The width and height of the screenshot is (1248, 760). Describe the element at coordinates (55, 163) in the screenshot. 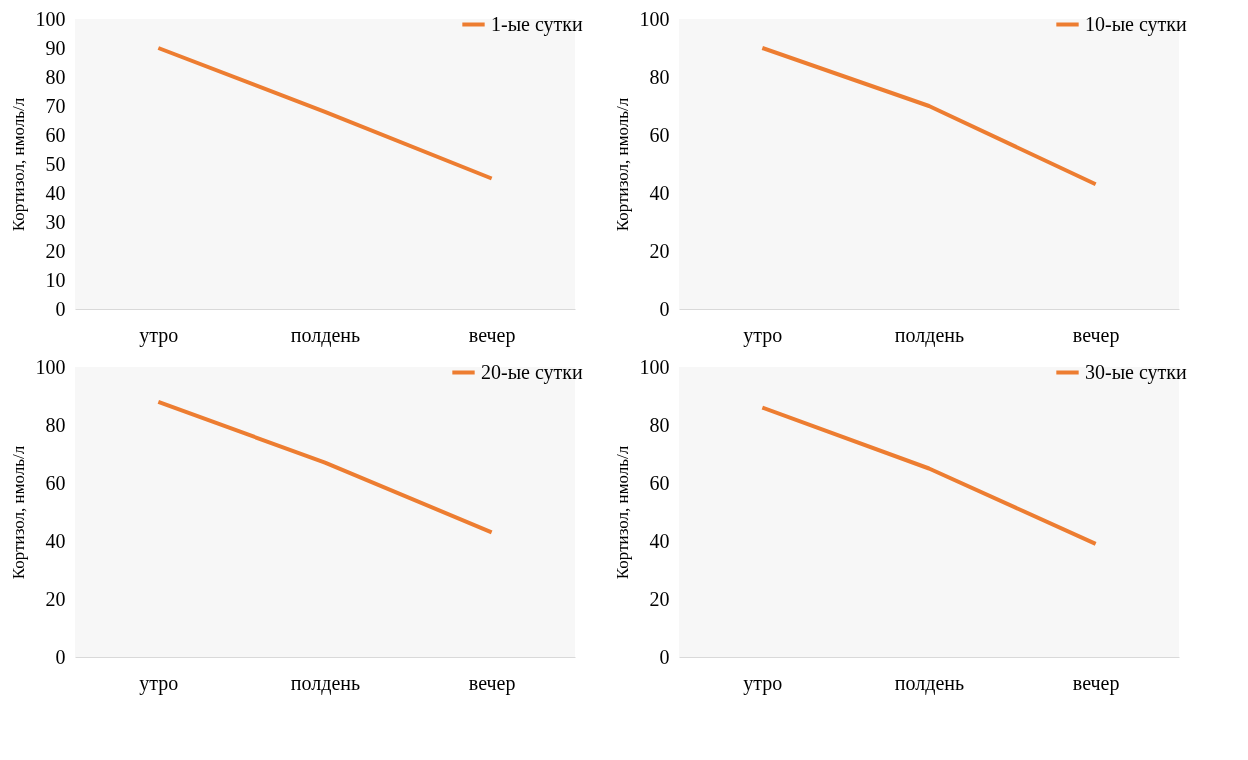

I see `y-tick-label: 50` at that location.